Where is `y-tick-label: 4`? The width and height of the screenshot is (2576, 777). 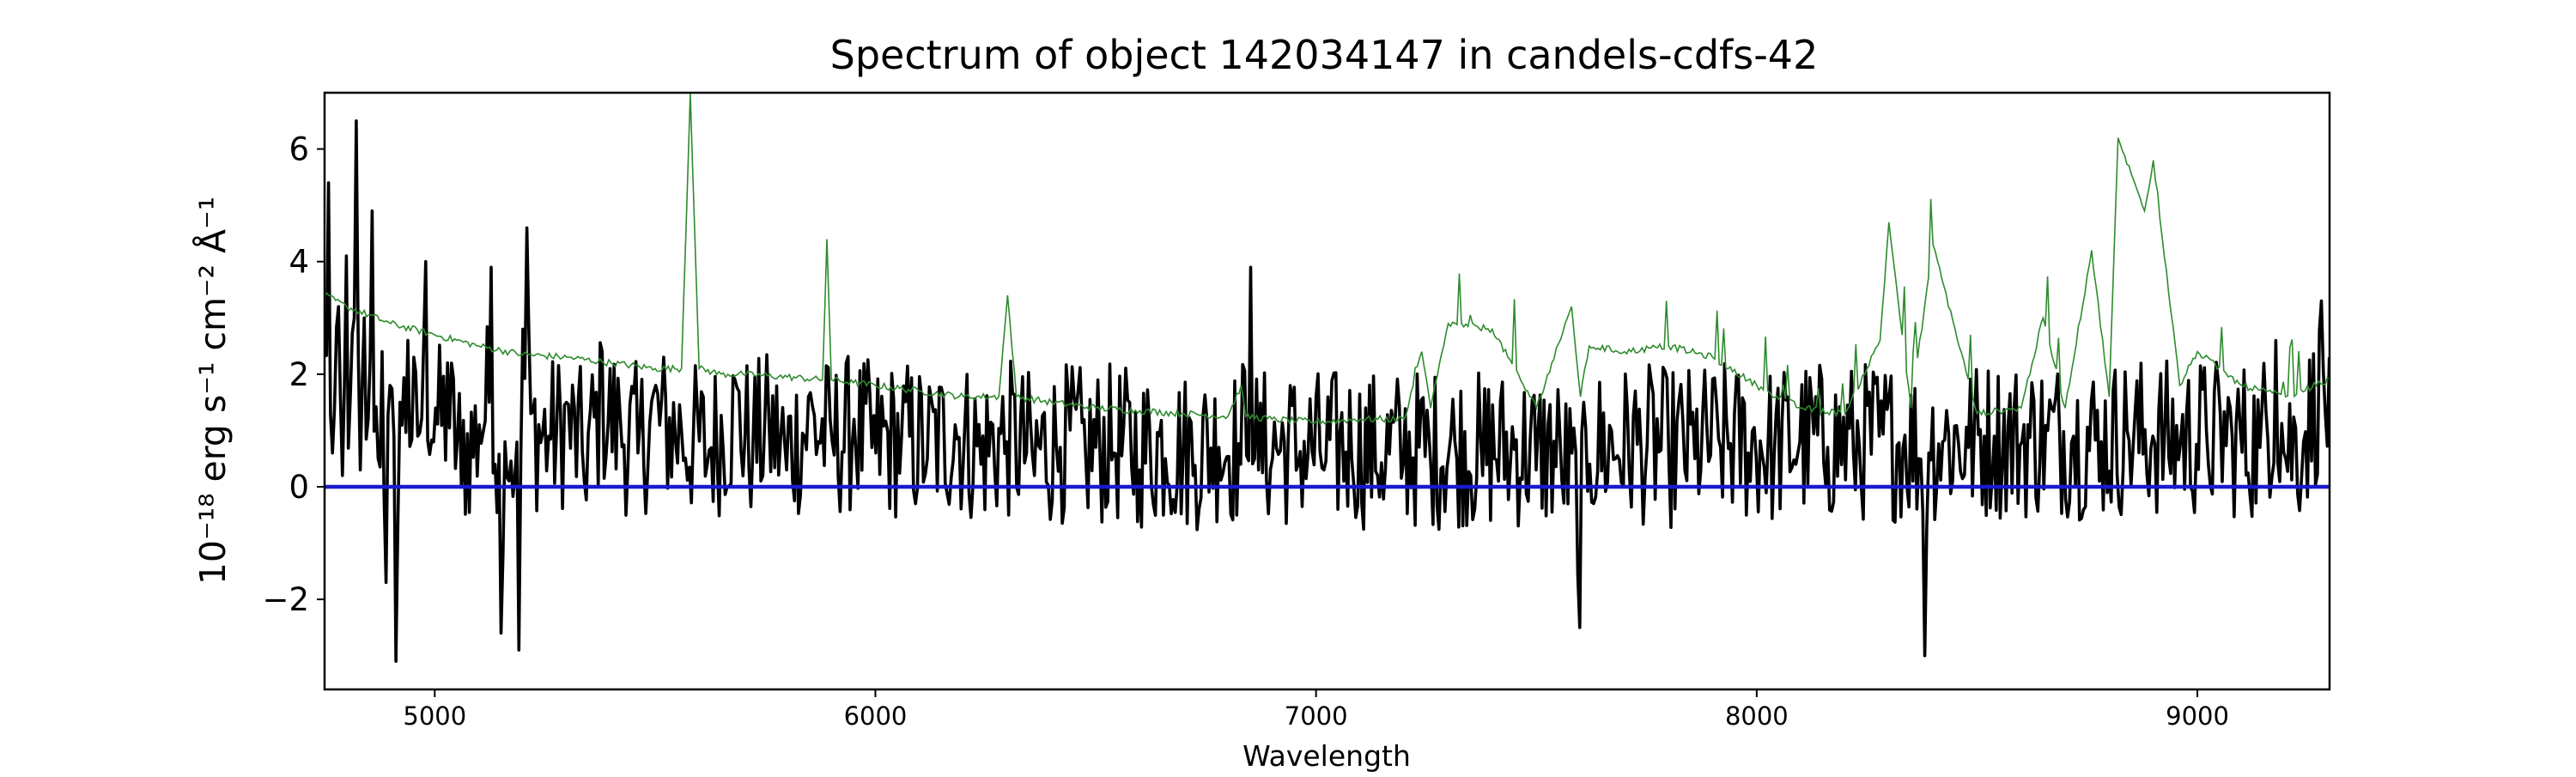
y-tick-label: 4 is located at coordinates (299, 262).